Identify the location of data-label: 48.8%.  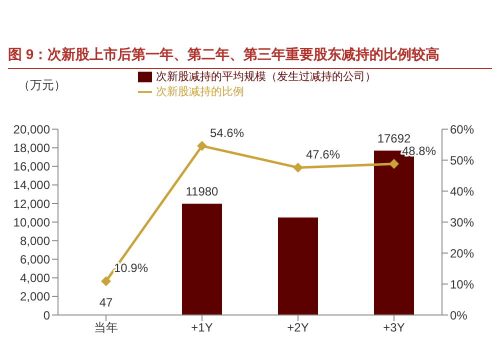
(419, 151).